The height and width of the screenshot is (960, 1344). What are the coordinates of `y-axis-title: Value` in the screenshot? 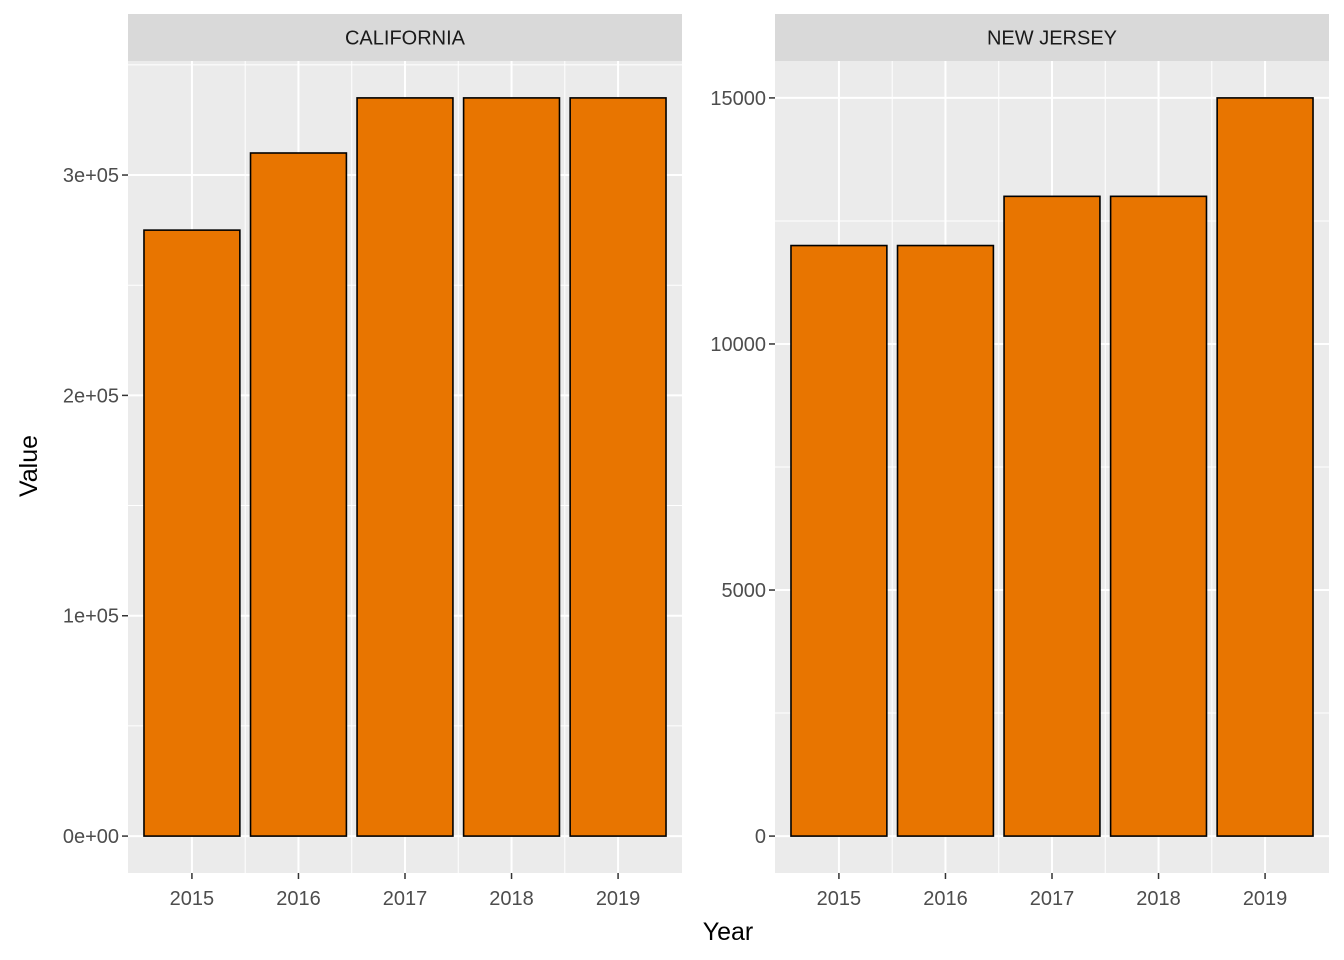 It's located at (29, 466).